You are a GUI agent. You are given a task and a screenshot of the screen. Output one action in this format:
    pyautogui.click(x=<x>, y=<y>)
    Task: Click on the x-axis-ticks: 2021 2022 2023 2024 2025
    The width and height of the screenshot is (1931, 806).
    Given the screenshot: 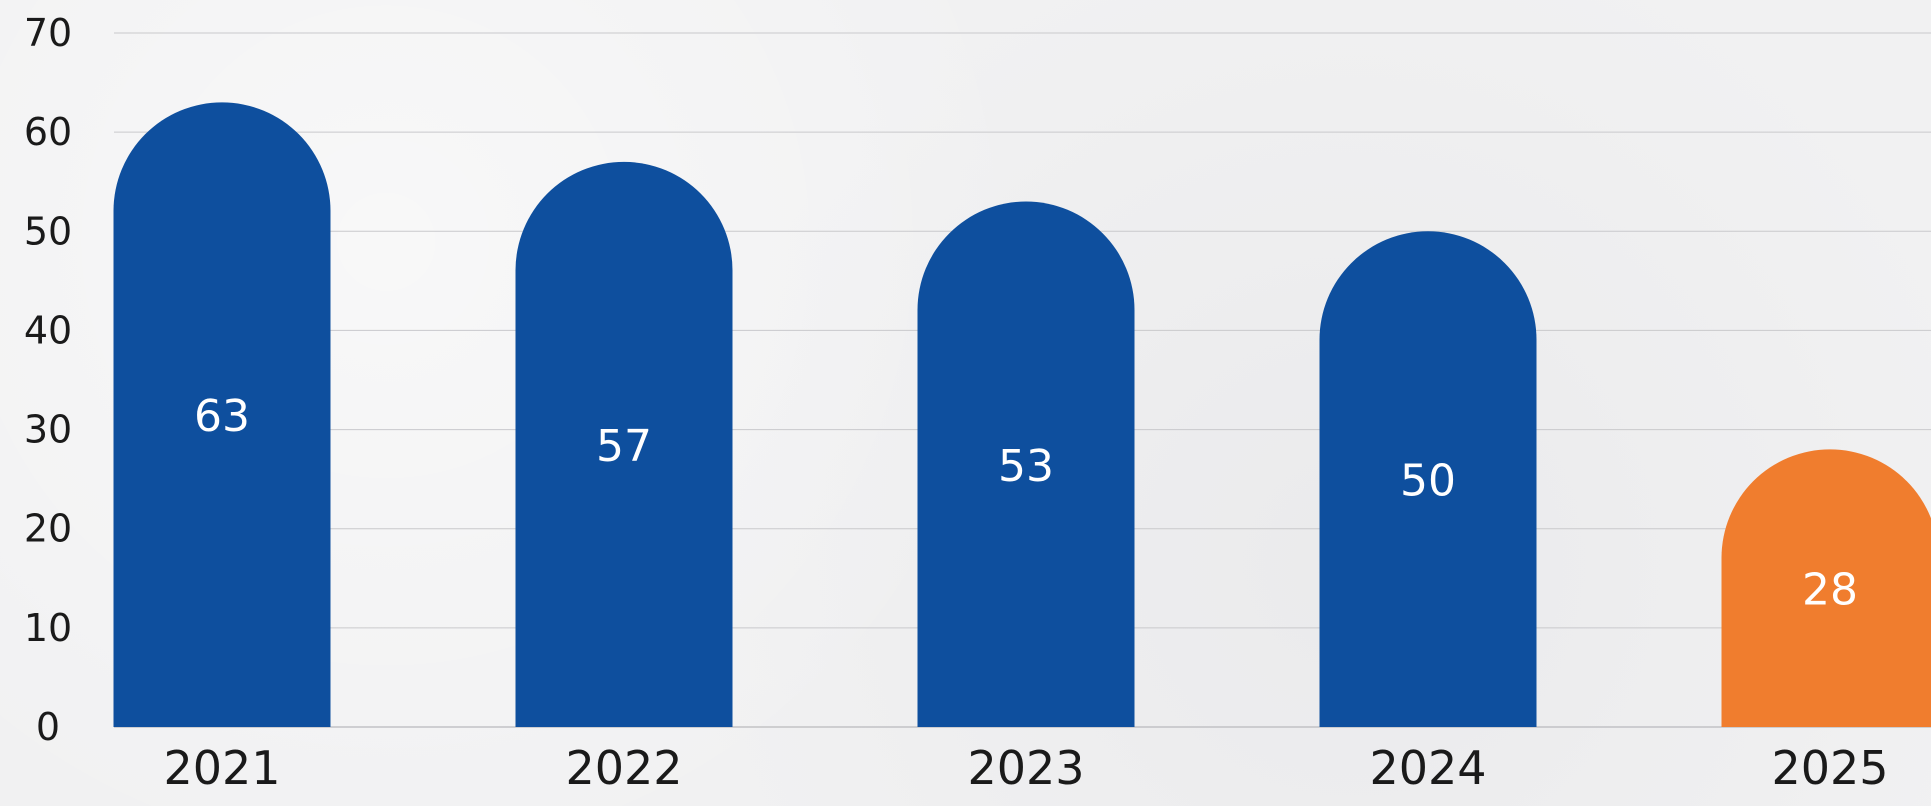 What is the action you would take?
    pyautogui.click(x=1025, y=768)
    